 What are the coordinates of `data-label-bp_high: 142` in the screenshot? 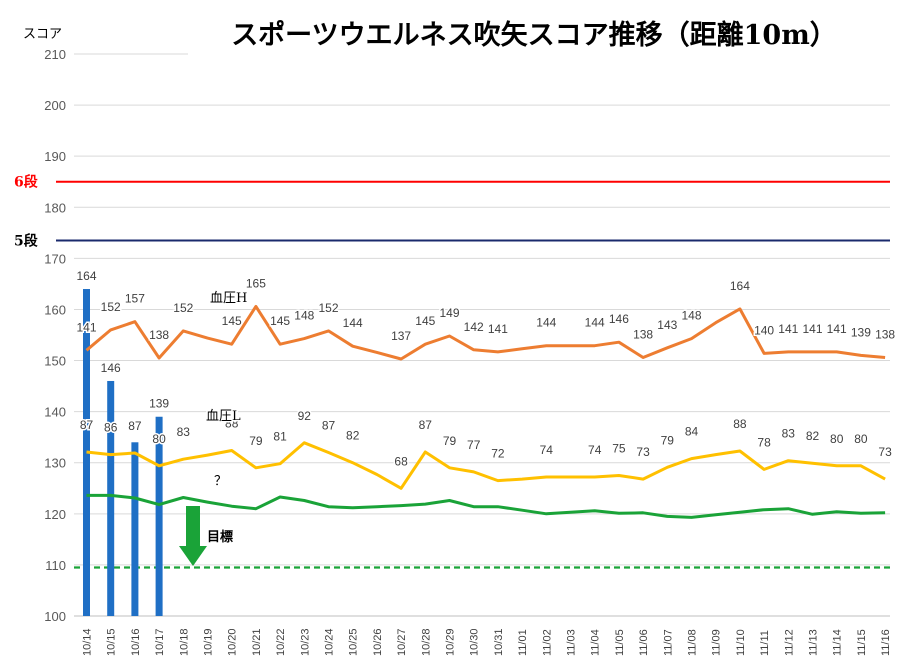 It's located at (474, 327).